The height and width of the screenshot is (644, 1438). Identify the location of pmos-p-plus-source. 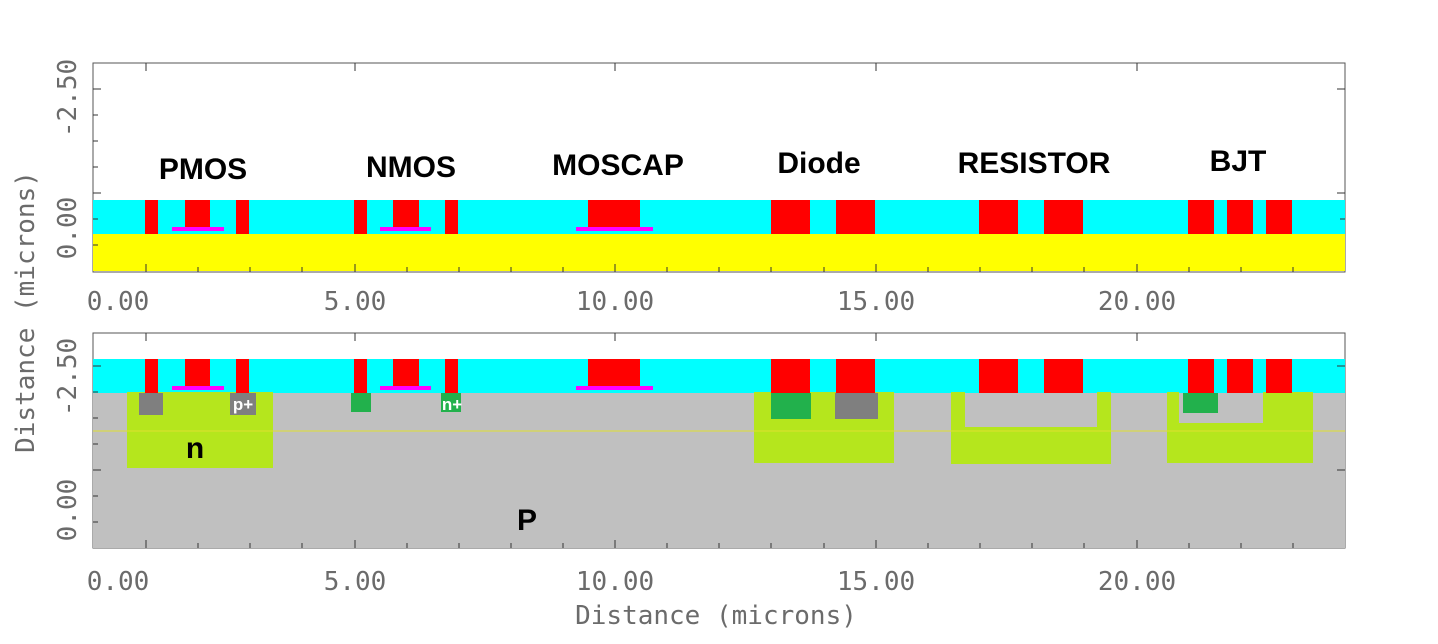
(151, 404).